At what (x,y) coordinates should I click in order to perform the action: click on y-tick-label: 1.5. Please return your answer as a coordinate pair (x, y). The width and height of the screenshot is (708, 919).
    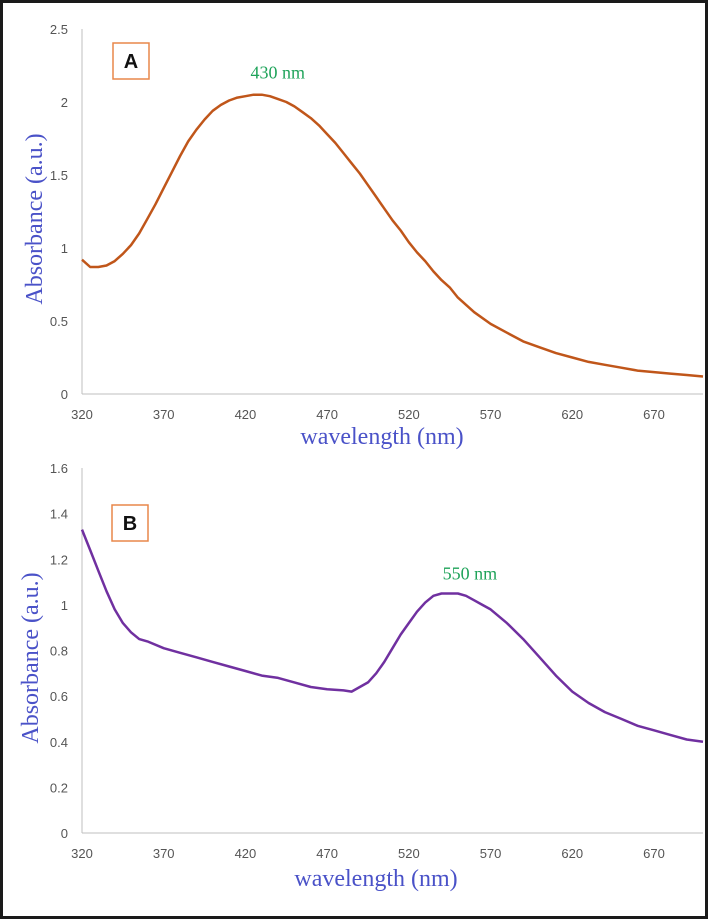
    Looking at the image, I should click on (59, 175).